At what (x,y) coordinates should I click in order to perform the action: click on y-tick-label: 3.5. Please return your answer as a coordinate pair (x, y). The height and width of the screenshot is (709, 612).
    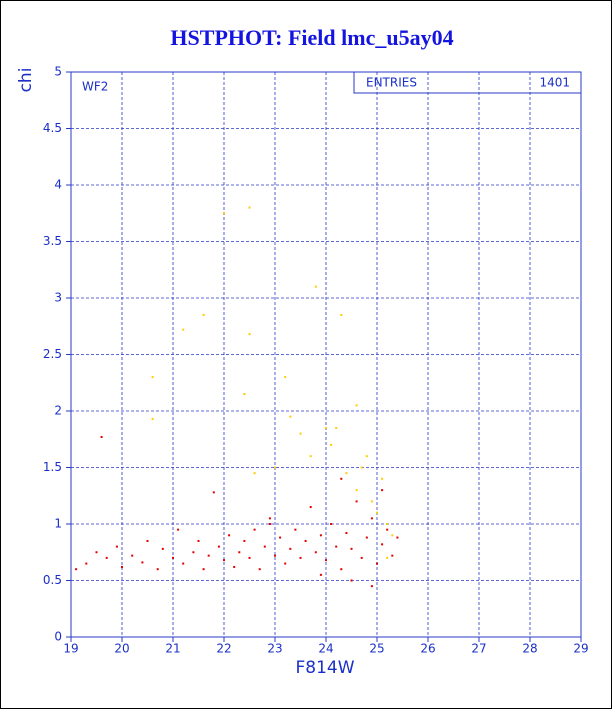
    Looking at the image, I should click on (52, 241).